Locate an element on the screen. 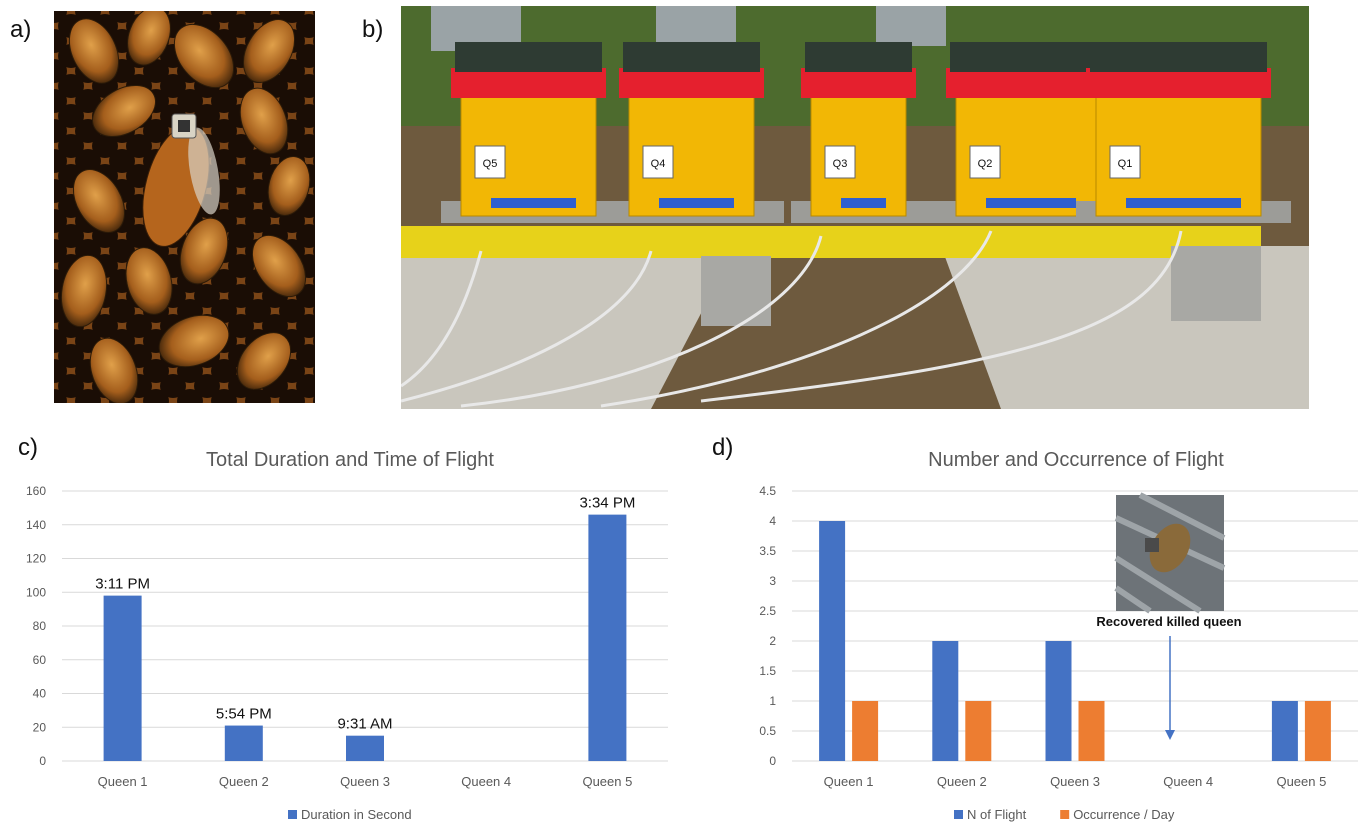 The height and width of the screenshot is (825, 1362). photo-bees-comb is located at coordinates (184, 207).